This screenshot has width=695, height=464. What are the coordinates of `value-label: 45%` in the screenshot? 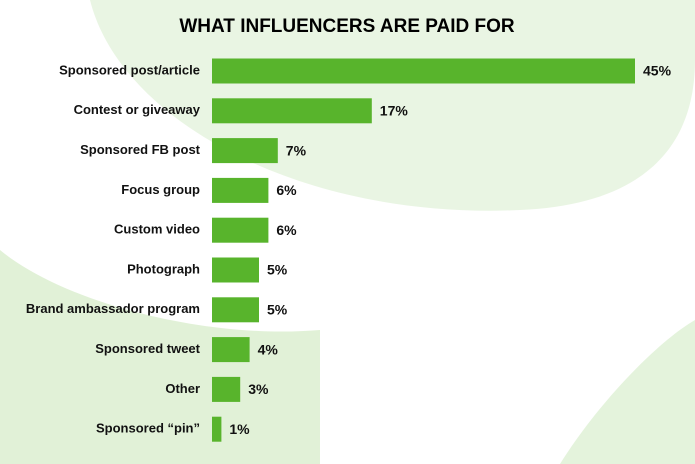 It's located at (657, 71).